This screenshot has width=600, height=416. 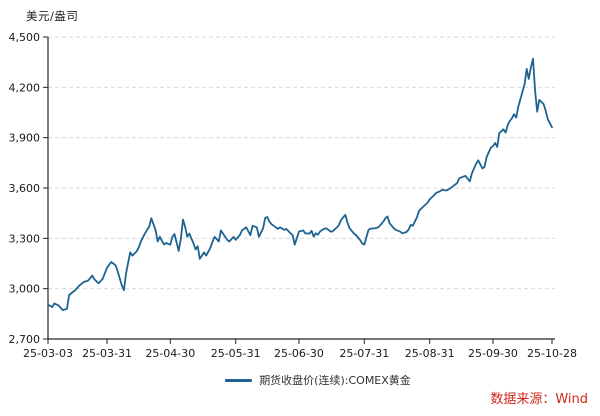 What do you see at coordinates (364, 353) in the screenshot?
I see `x-tick-label: 25-07-31` at bounding box center [364, 353].